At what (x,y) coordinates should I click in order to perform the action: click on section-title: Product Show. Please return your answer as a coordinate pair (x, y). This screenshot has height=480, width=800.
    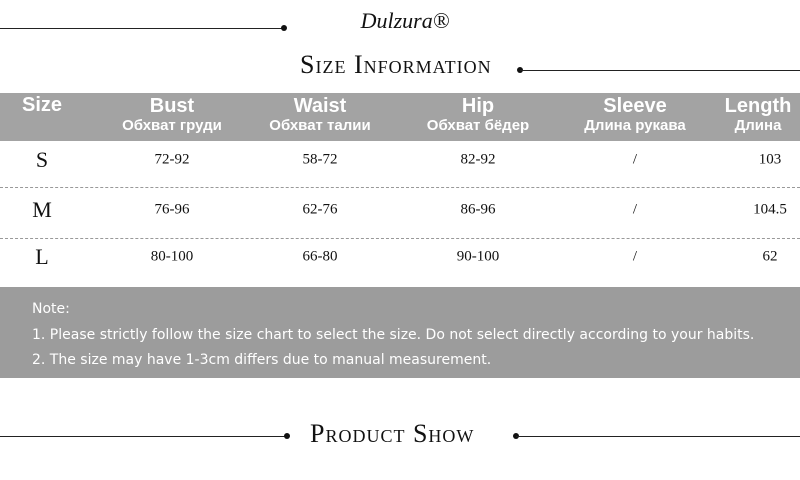
    Looking at the image, I should click on (392, 433).